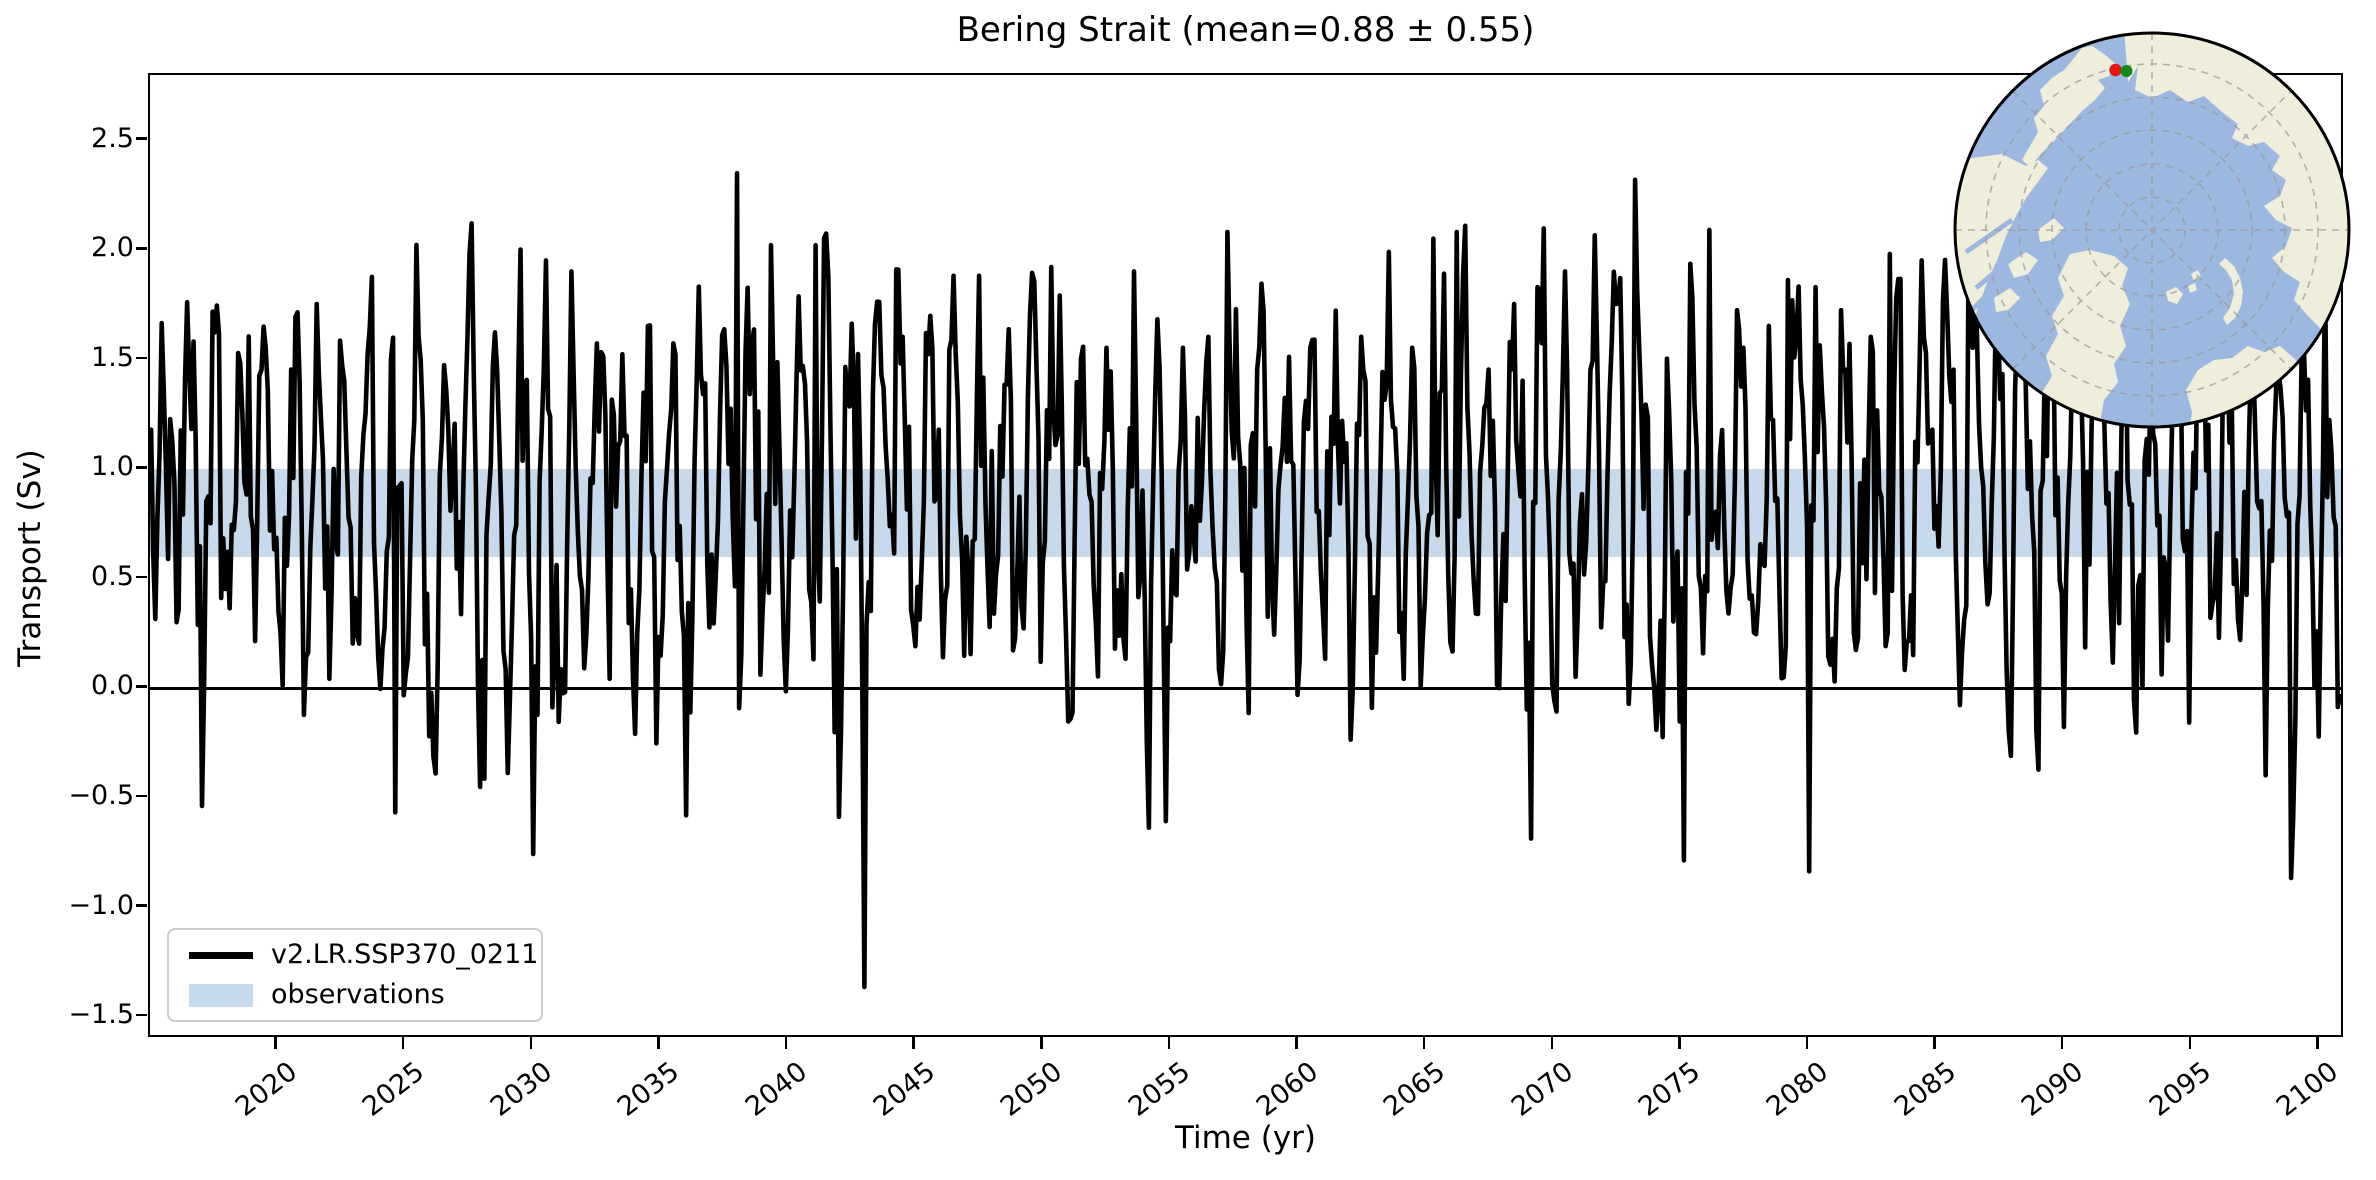 Image resolution: width=2376 pixels, height=1180 pixels. Describe the element at coordinates (355, 975) in the screenshot. I see `legend: v2.LR.SSP370_0211 observations` at that location.